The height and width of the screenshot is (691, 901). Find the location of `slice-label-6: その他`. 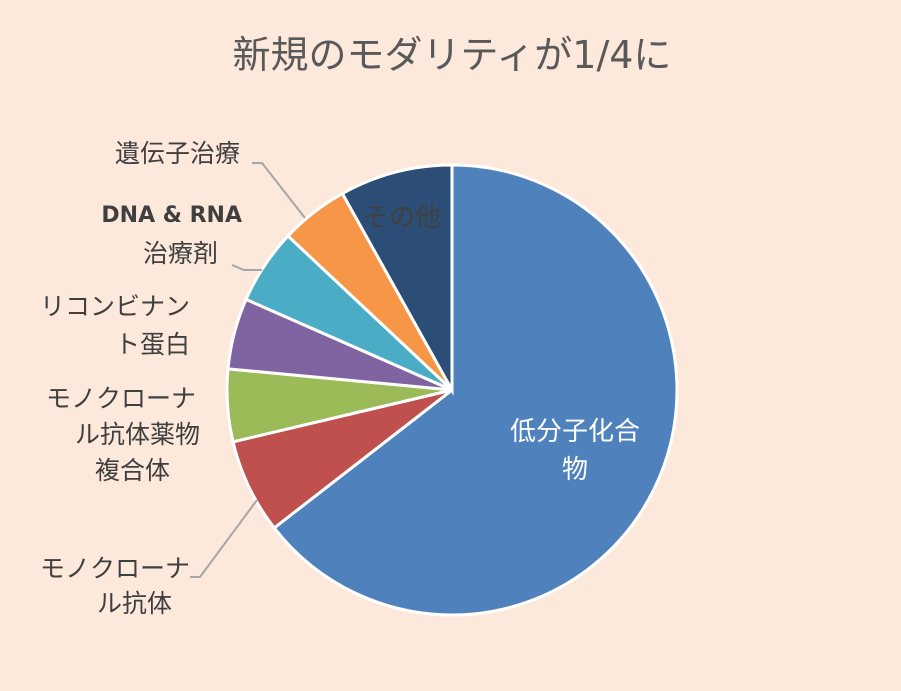

slice-label-6: その他 is located at coordinates (402, 218).